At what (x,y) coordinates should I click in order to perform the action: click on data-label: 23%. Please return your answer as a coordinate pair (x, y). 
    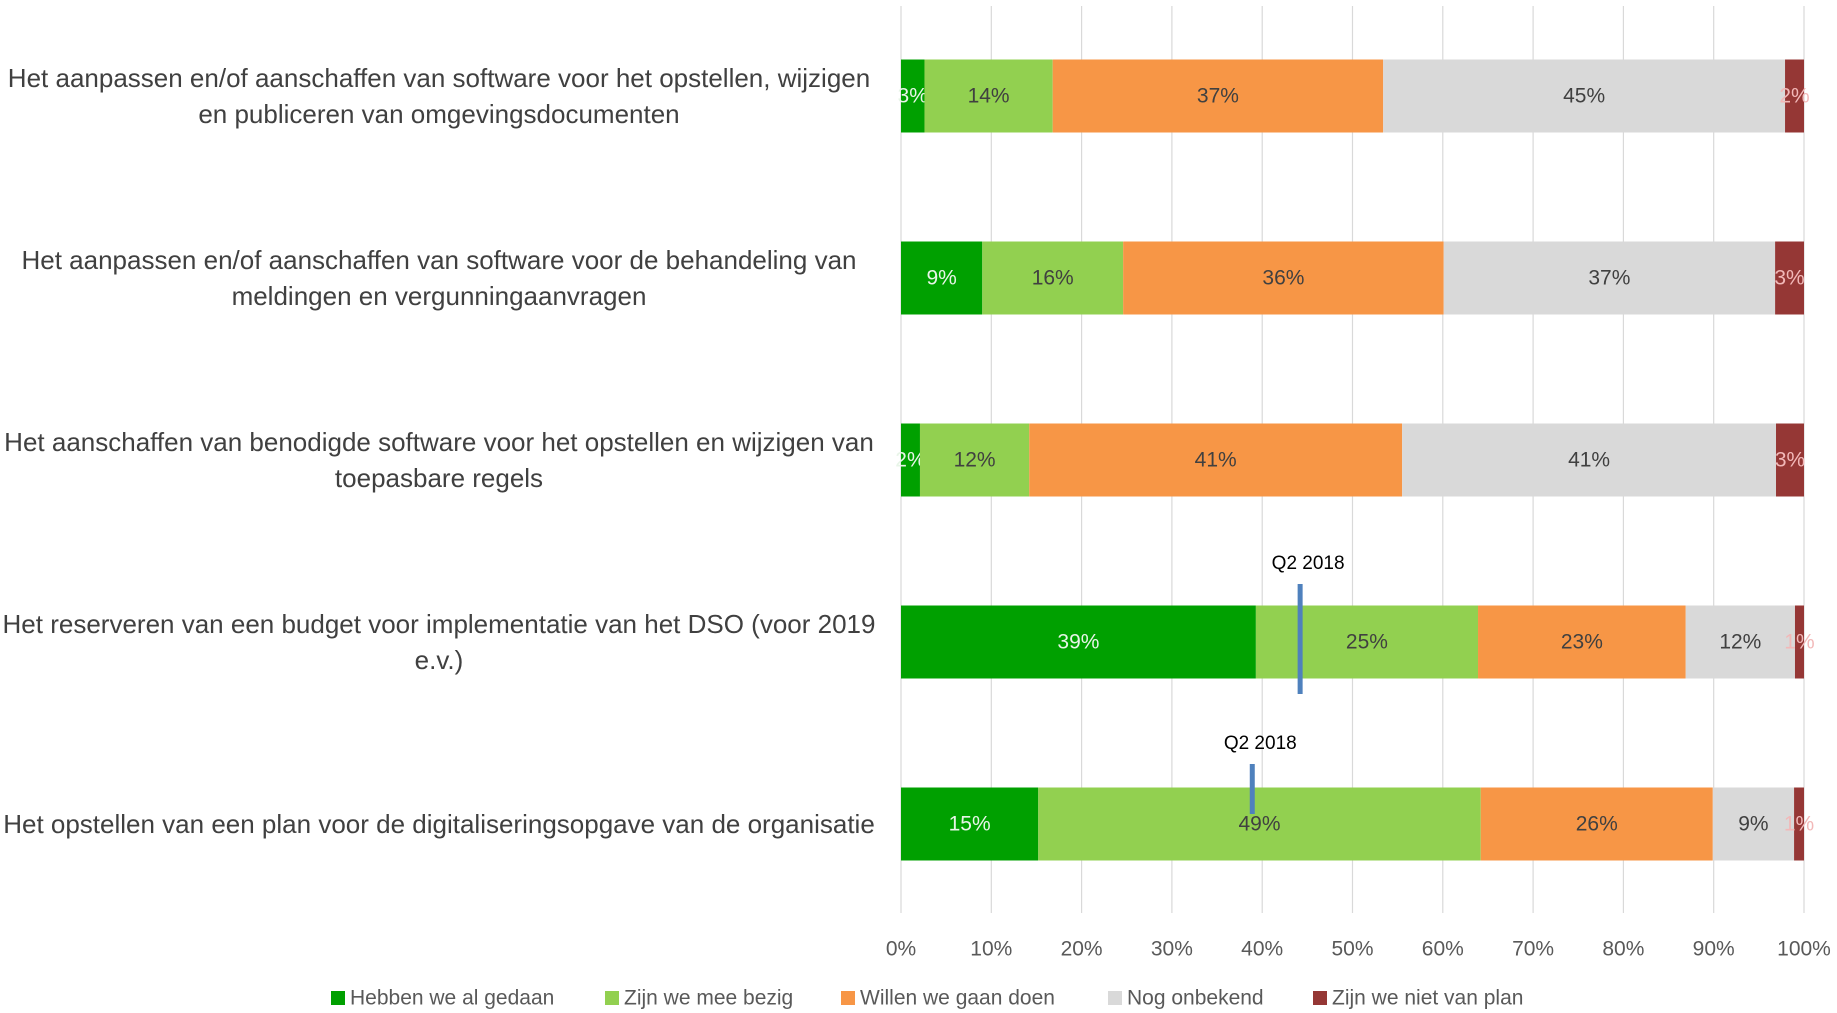
    Looking at the image, I should click on (1582, 642).